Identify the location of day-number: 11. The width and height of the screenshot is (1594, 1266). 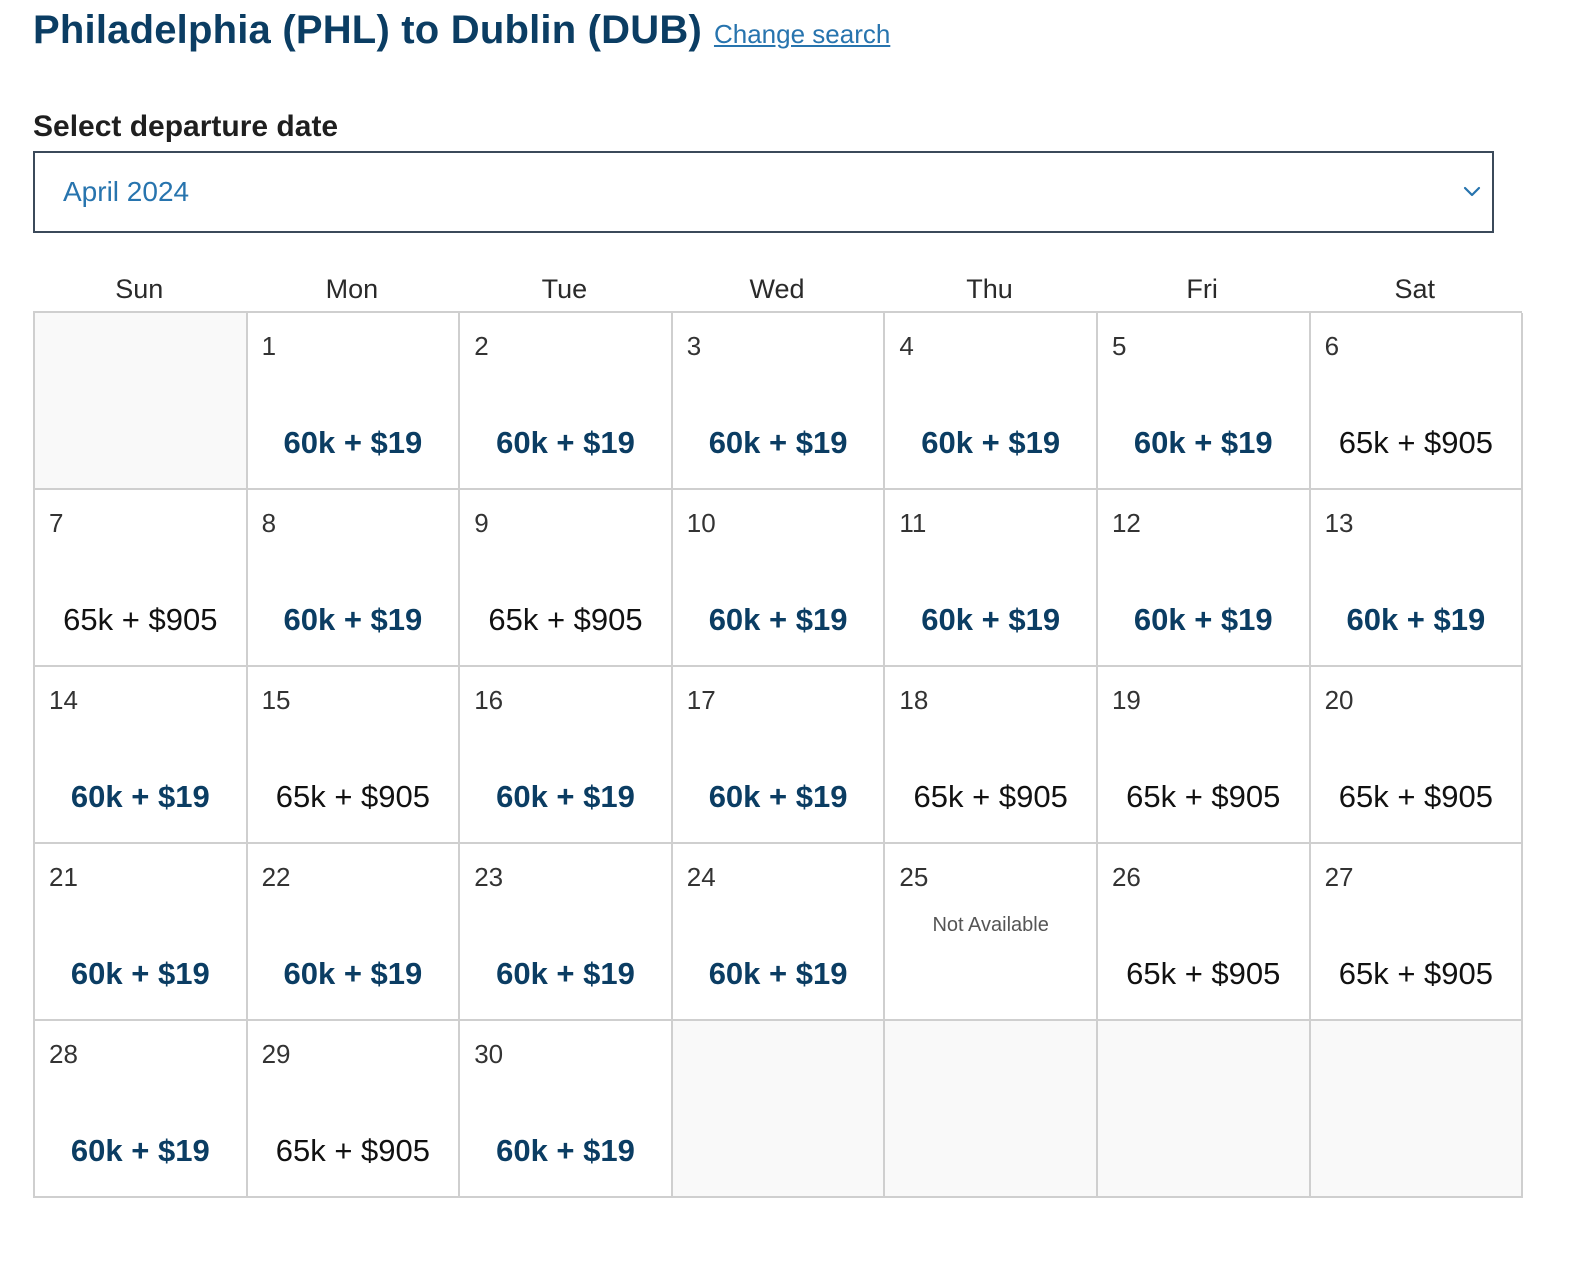
(913, 523).